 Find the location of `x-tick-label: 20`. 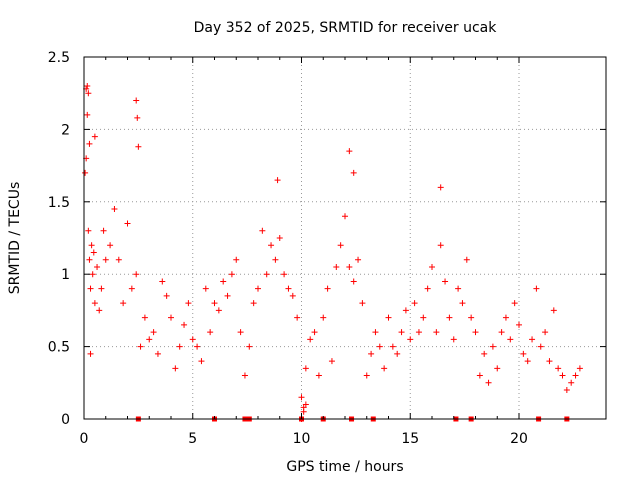

x-tick-label: 20 is located at coordinates (519, 439).